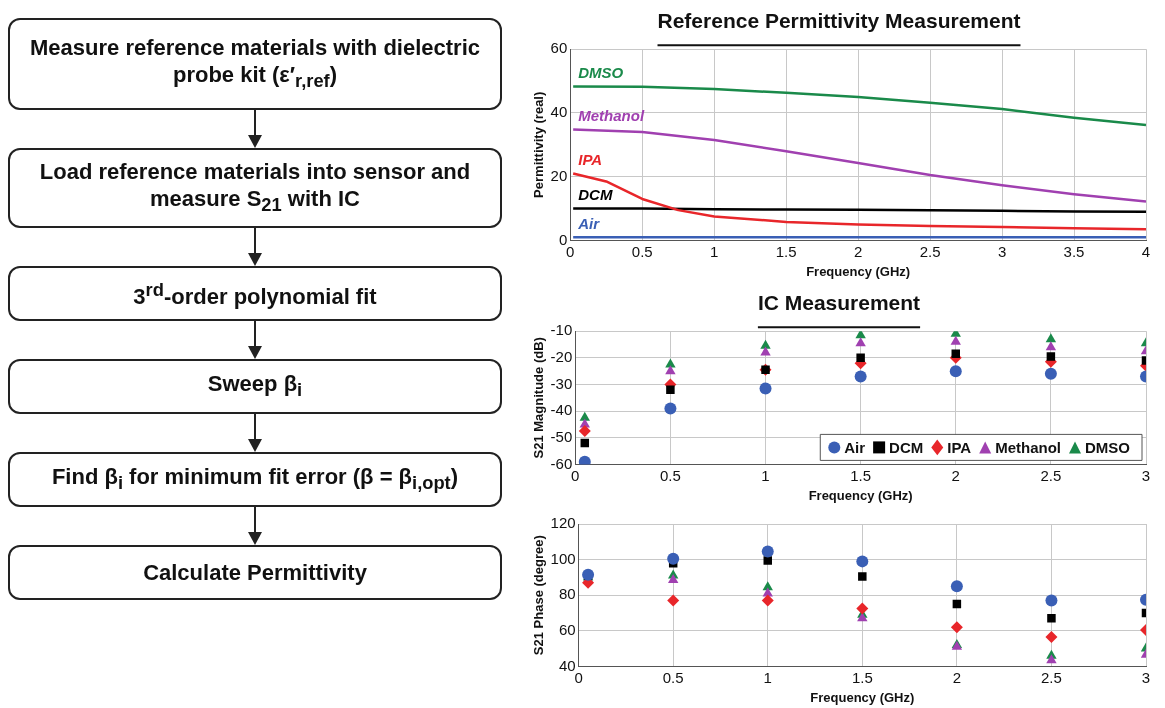 This screenshot has height=708, width=1165. What do you see at coordinates (559, 175) in the screenshot?
I see `y-tick-label: 20` at bounding box center [559, 175].